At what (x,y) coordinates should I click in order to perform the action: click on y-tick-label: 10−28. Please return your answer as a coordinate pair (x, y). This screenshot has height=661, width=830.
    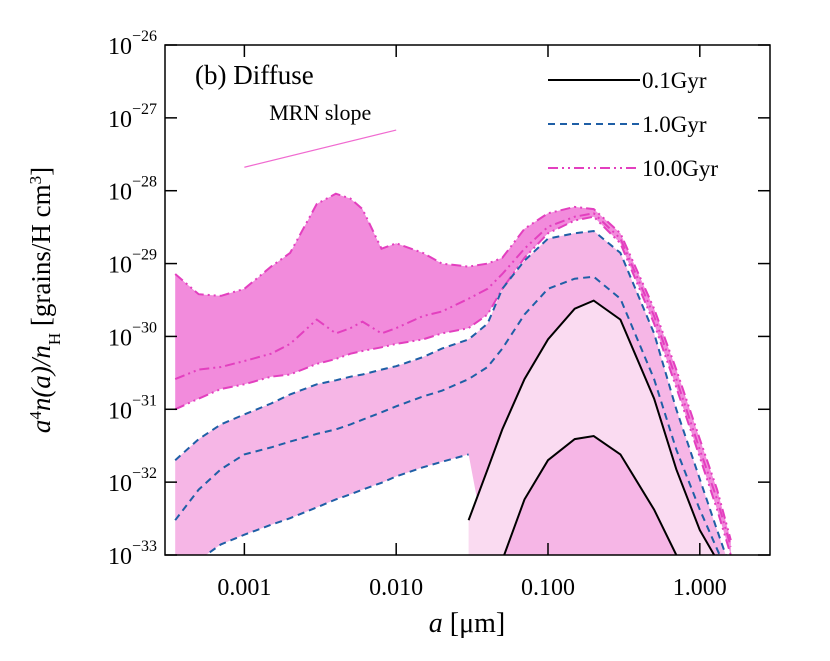
    Looking at the image, I should click on (132, 190).